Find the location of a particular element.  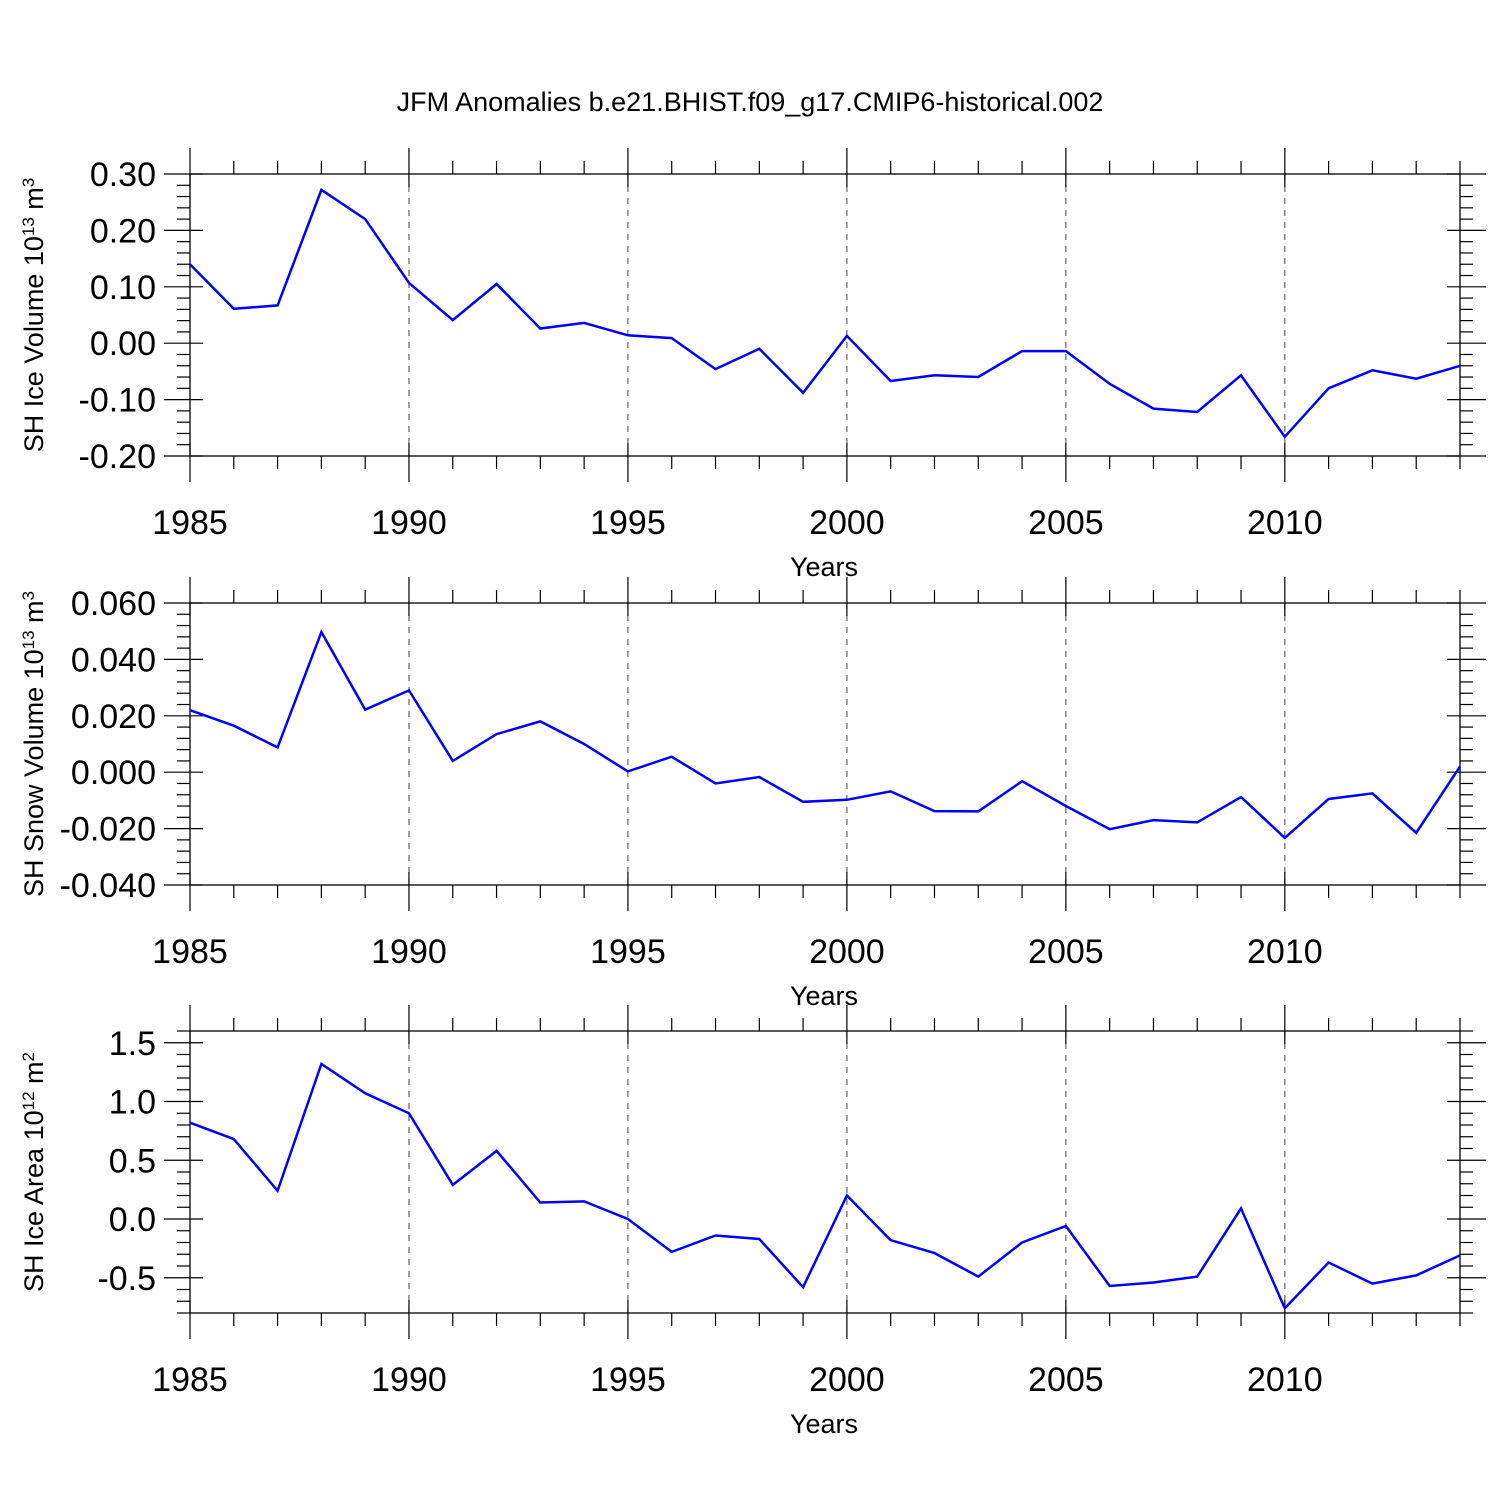

y-tick-label: 0.0 is located at coordinates (132, 1220).